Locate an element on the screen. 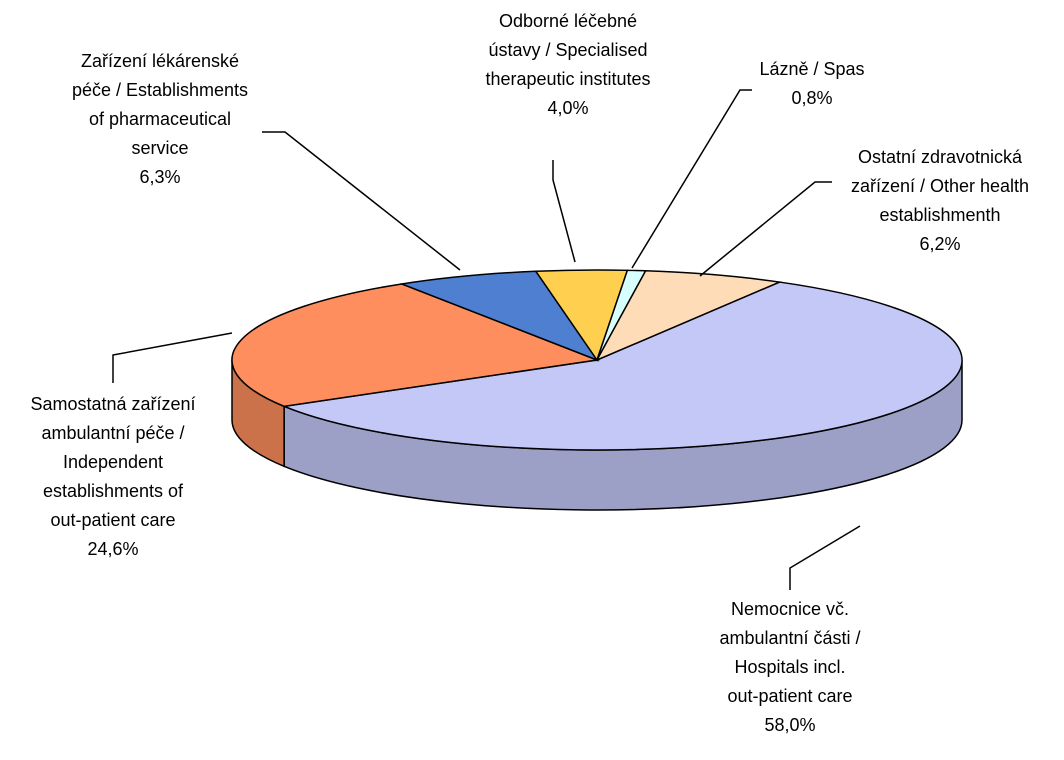 Image resolution: width=1064 pixels, height=760 pixels. slice-label: therapeutic institutes is located at coordinates (567, 79).